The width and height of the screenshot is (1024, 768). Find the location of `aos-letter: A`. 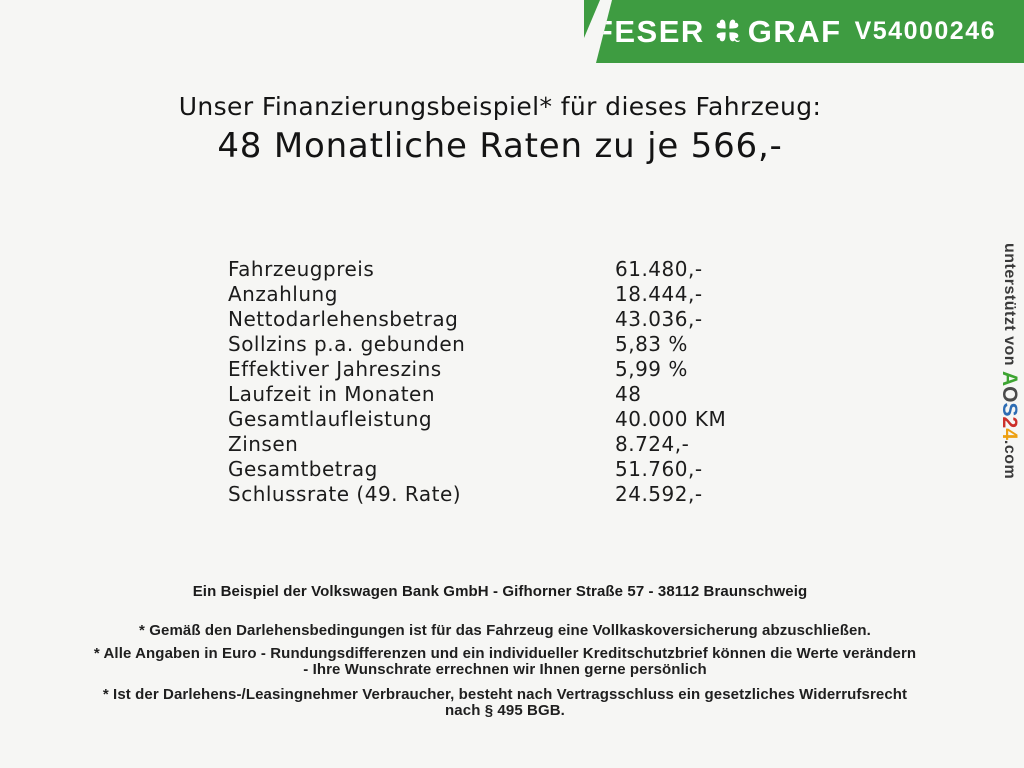

aos-letter: A is located at coordinates (1009, 379).